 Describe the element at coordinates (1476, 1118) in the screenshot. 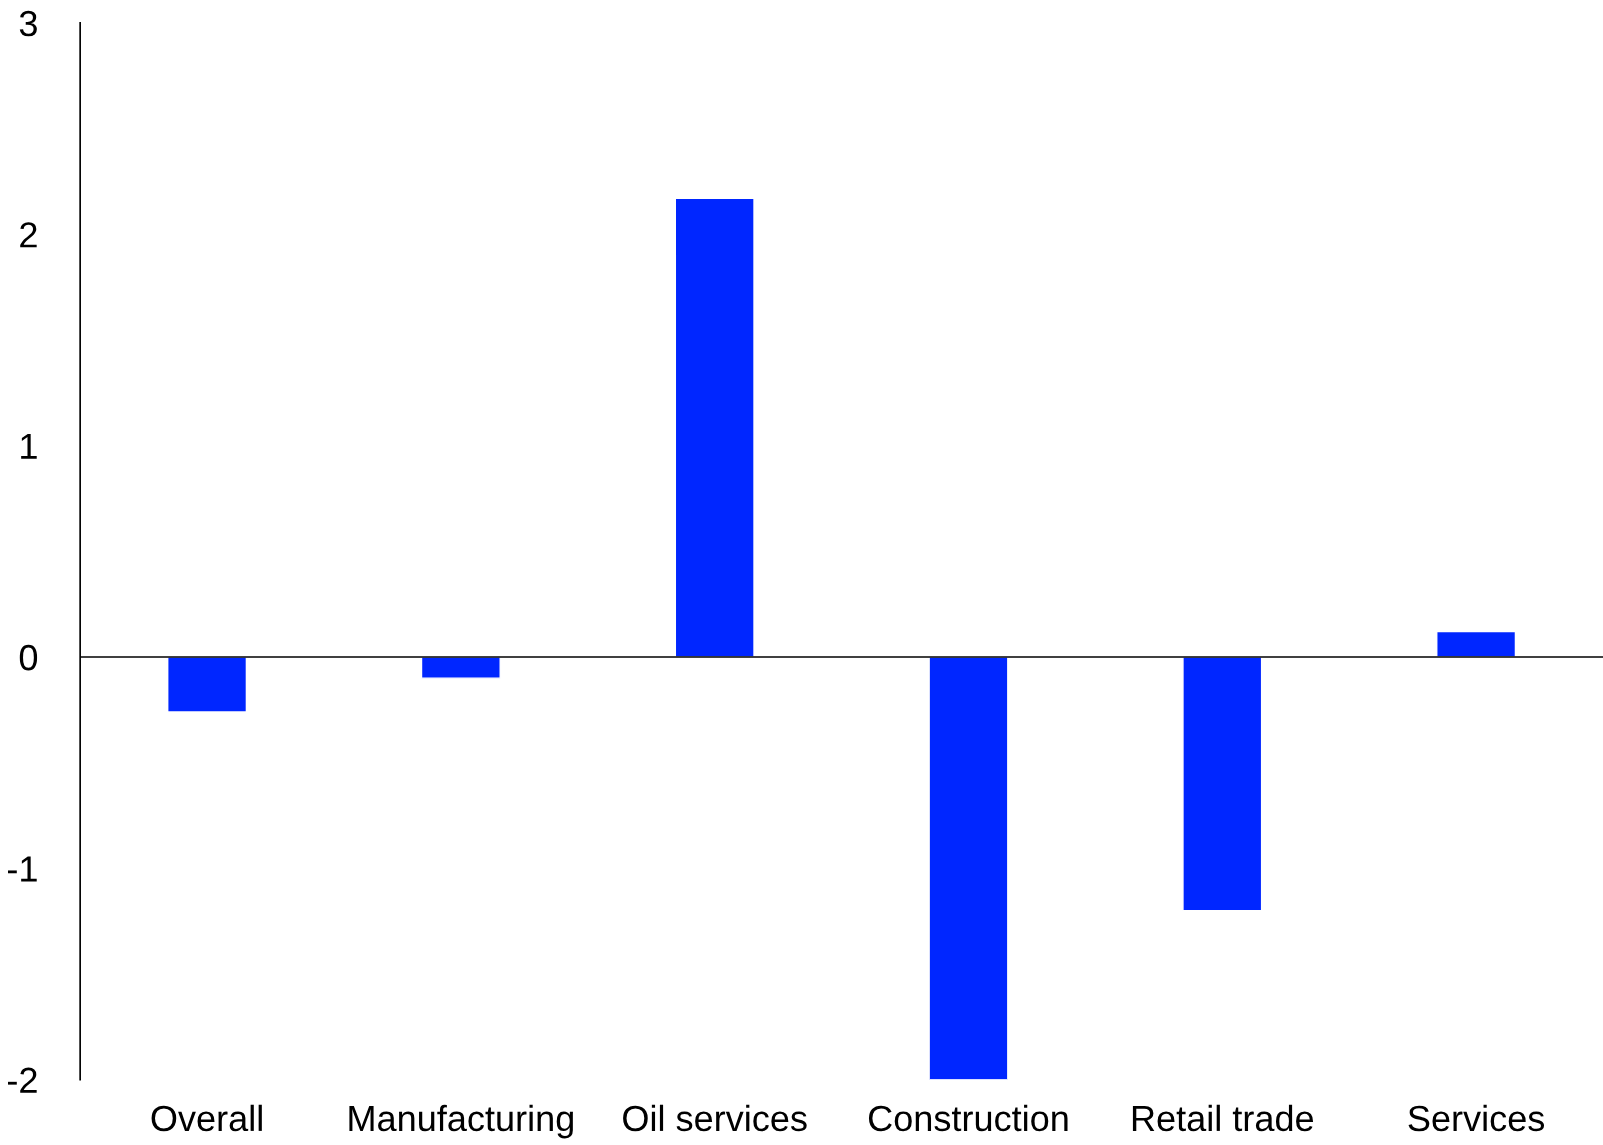

I see `x-tick-label: Services` at that location.